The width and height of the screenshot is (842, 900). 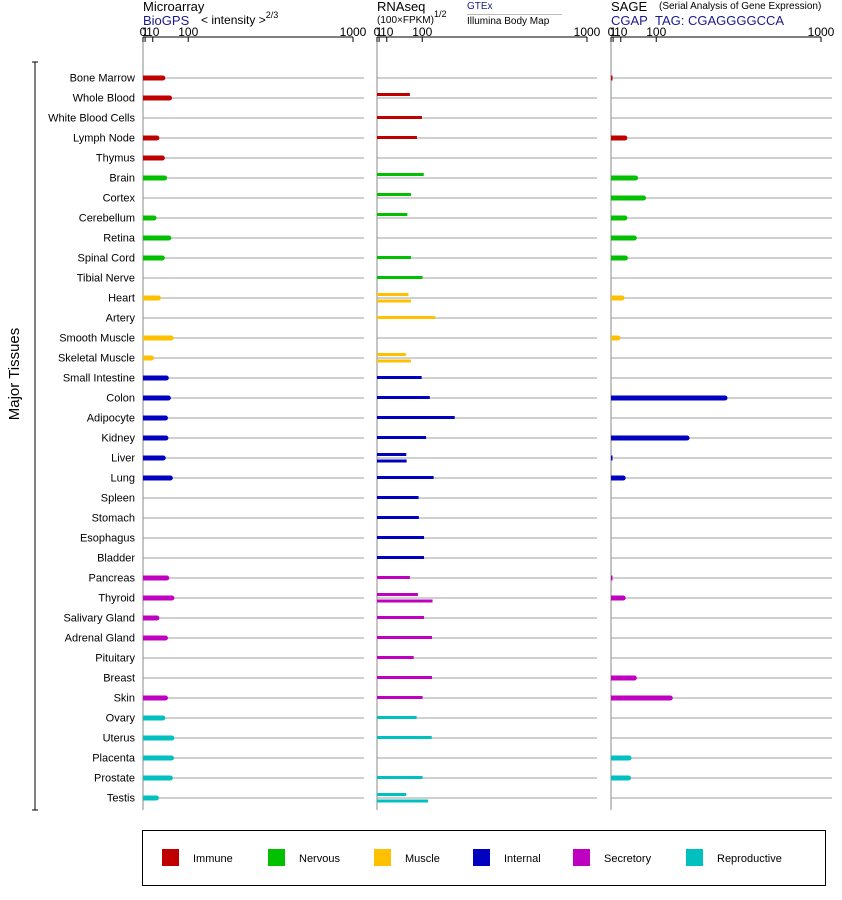 What do you see at coordinates (233, 20) in the screenshot?
I see `metric-label: < intensity >` at bounding box center [233, 20].